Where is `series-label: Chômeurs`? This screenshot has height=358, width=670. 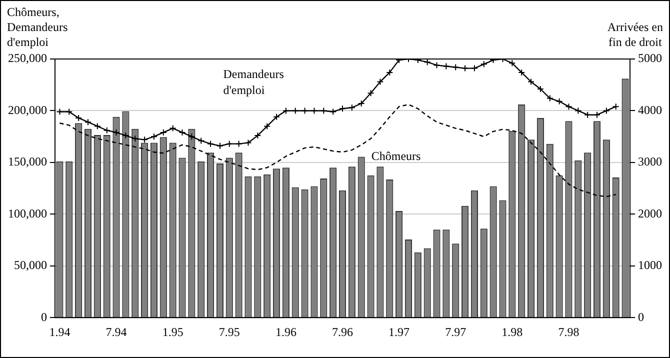
series-label: Chômeurs is located at coordinates (396, 156).